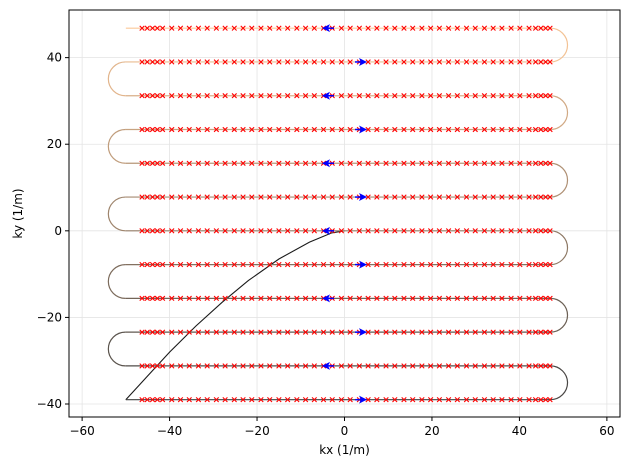 The width and height of the screenshot is (630, 470). I want to click on y-axis-ticks: −40 −20 0 20 40, so click(53, 231).